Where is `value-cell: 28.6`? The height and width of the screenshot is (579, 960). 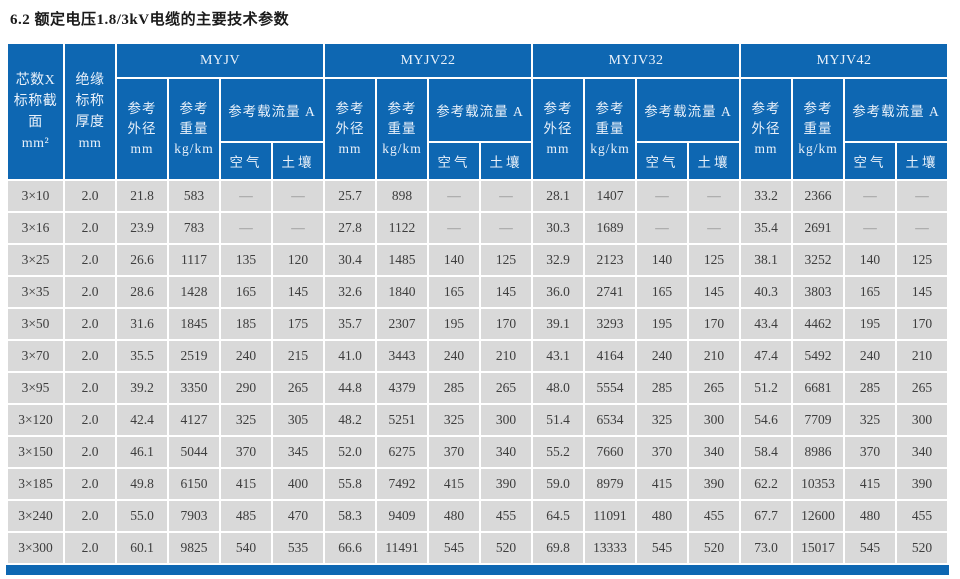 value-cell: 28.6 is located at coordinates (142, 292).